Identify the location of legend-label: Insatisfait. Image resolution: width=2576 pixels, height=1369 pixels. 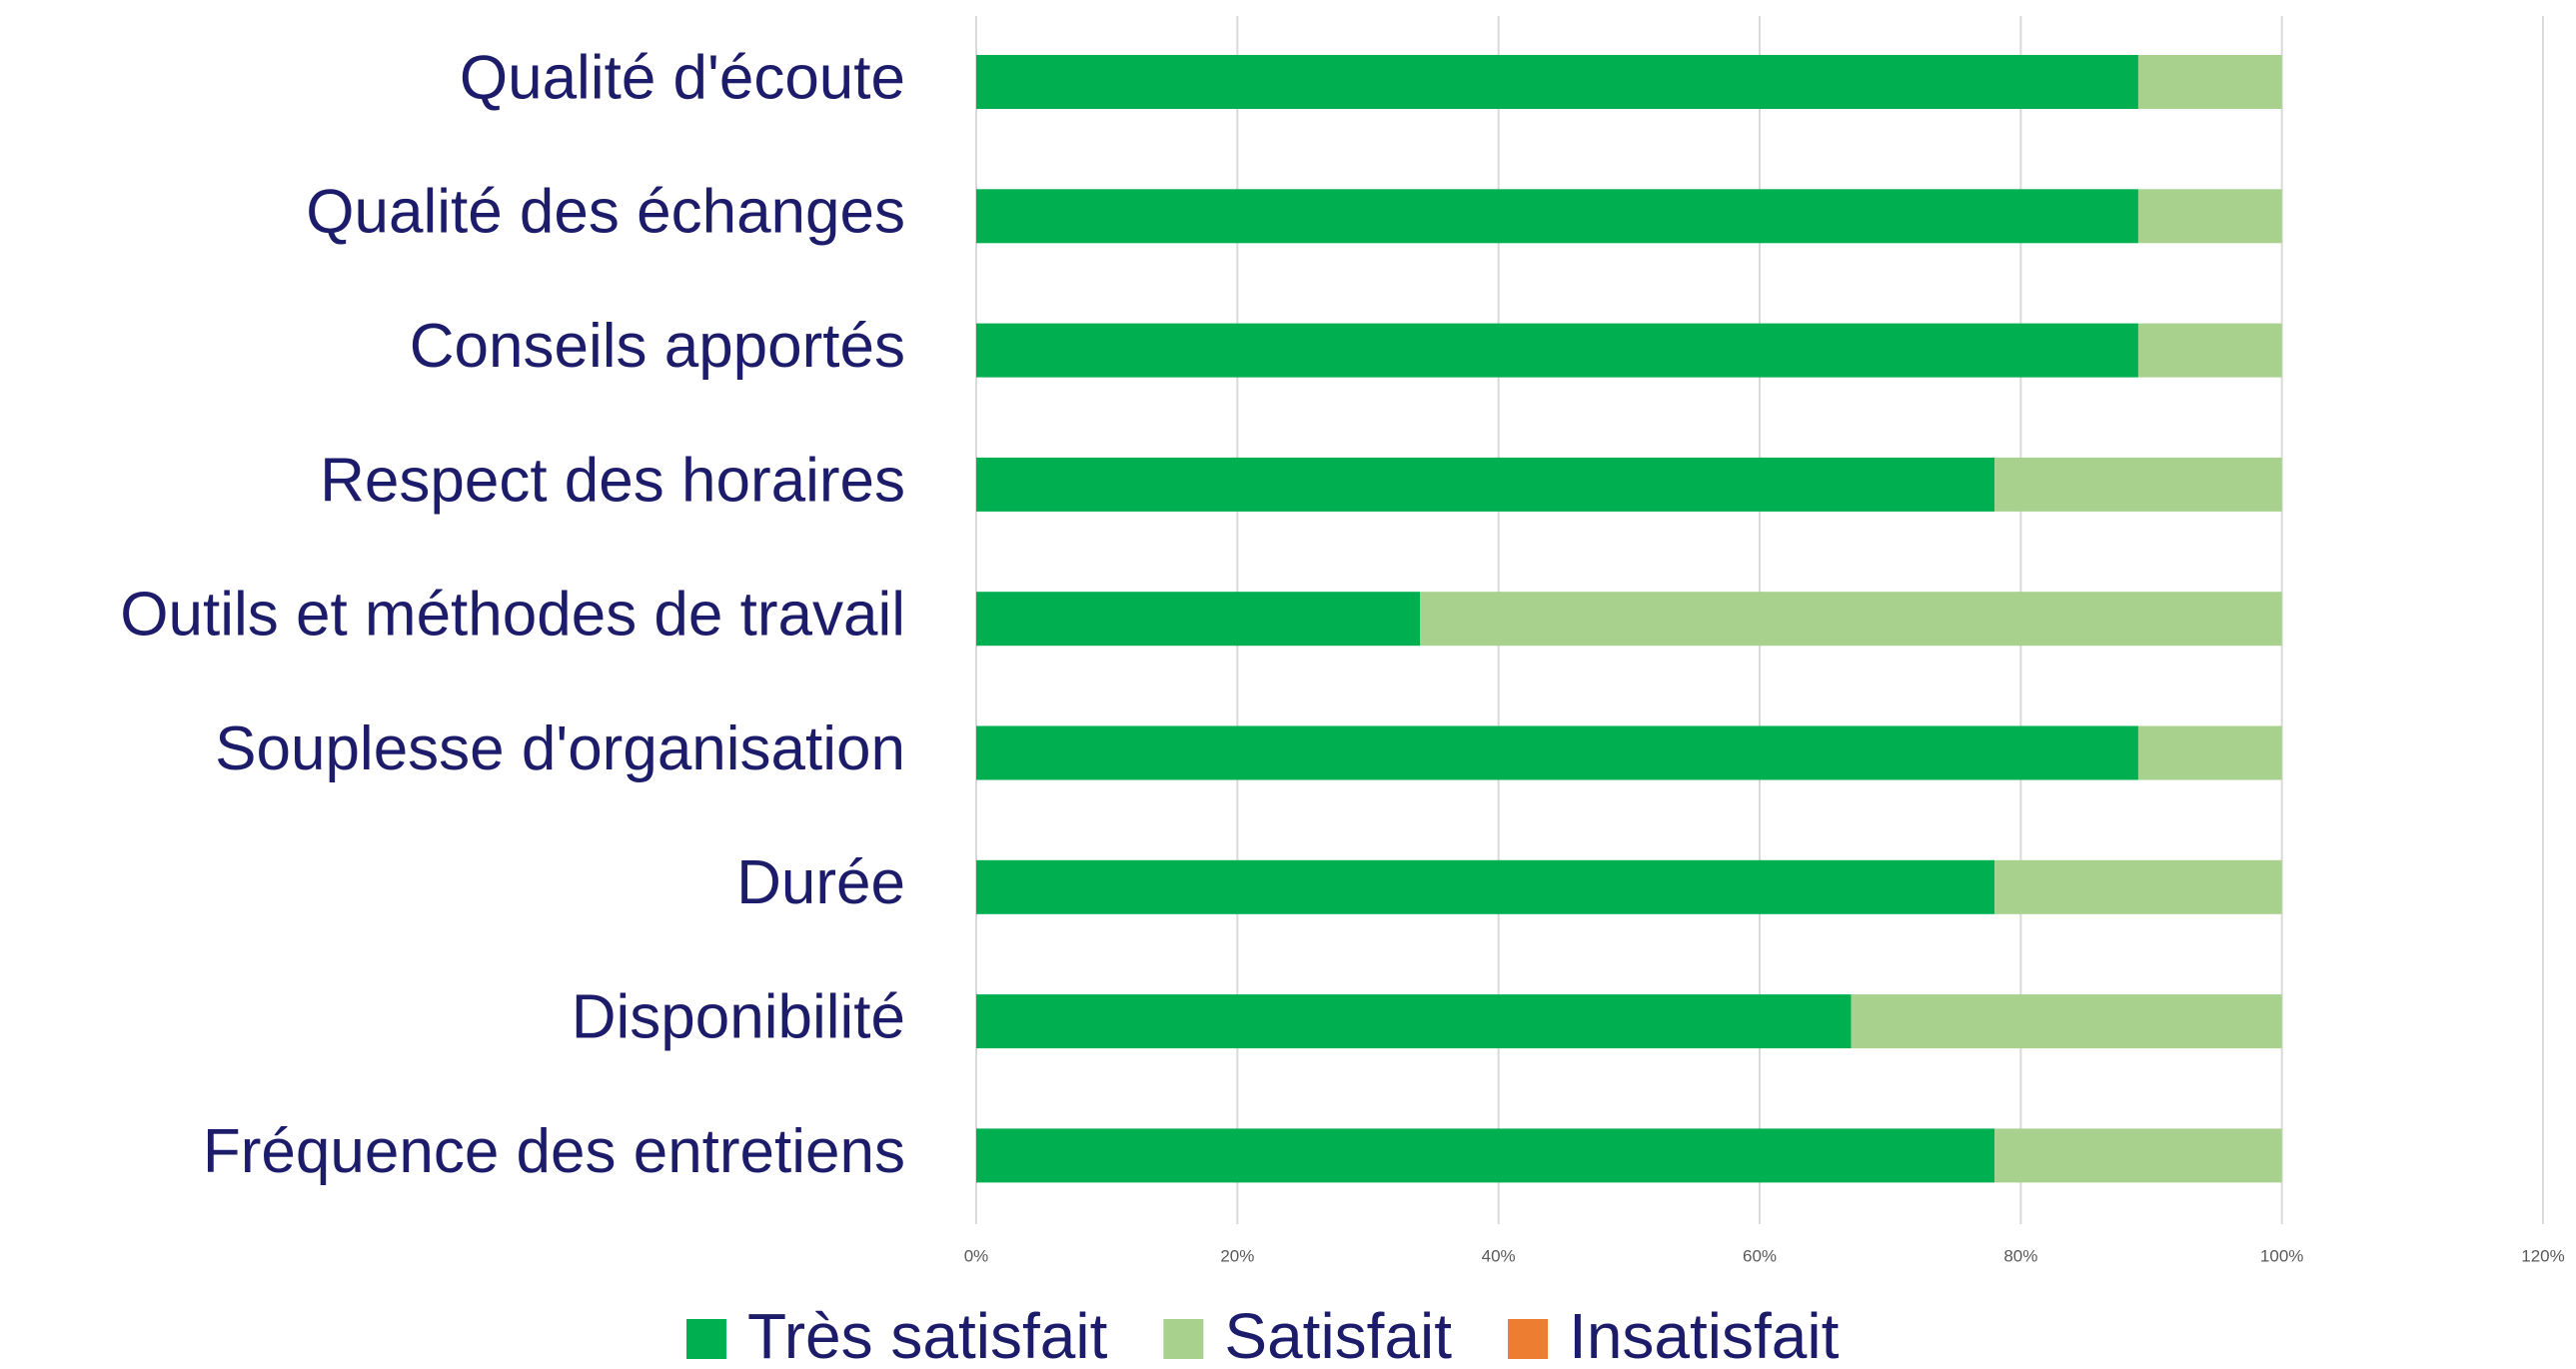
(1704, 1334).